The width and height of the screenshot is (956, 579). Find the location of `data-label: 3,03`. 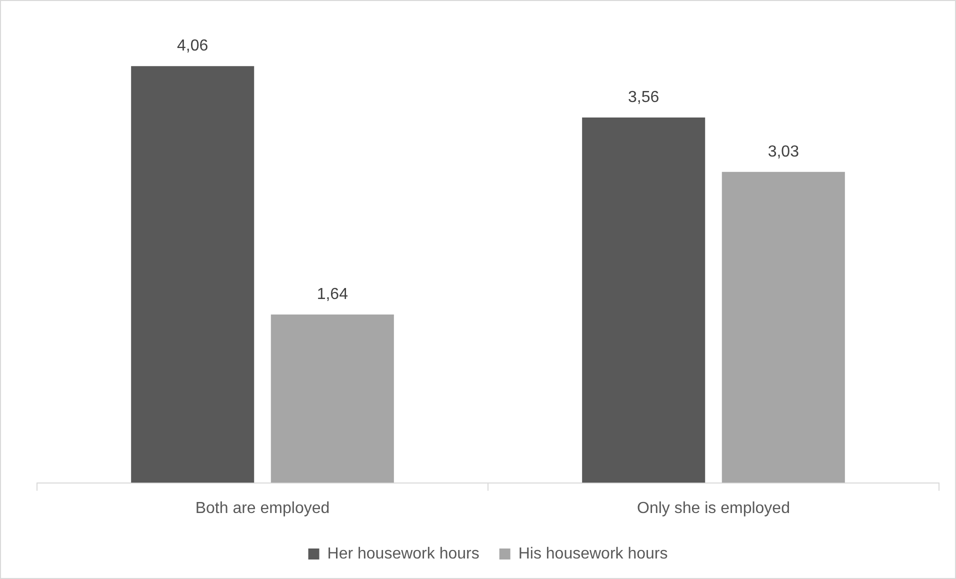

data-label: 3,03 is located at coordinates (784, 151).